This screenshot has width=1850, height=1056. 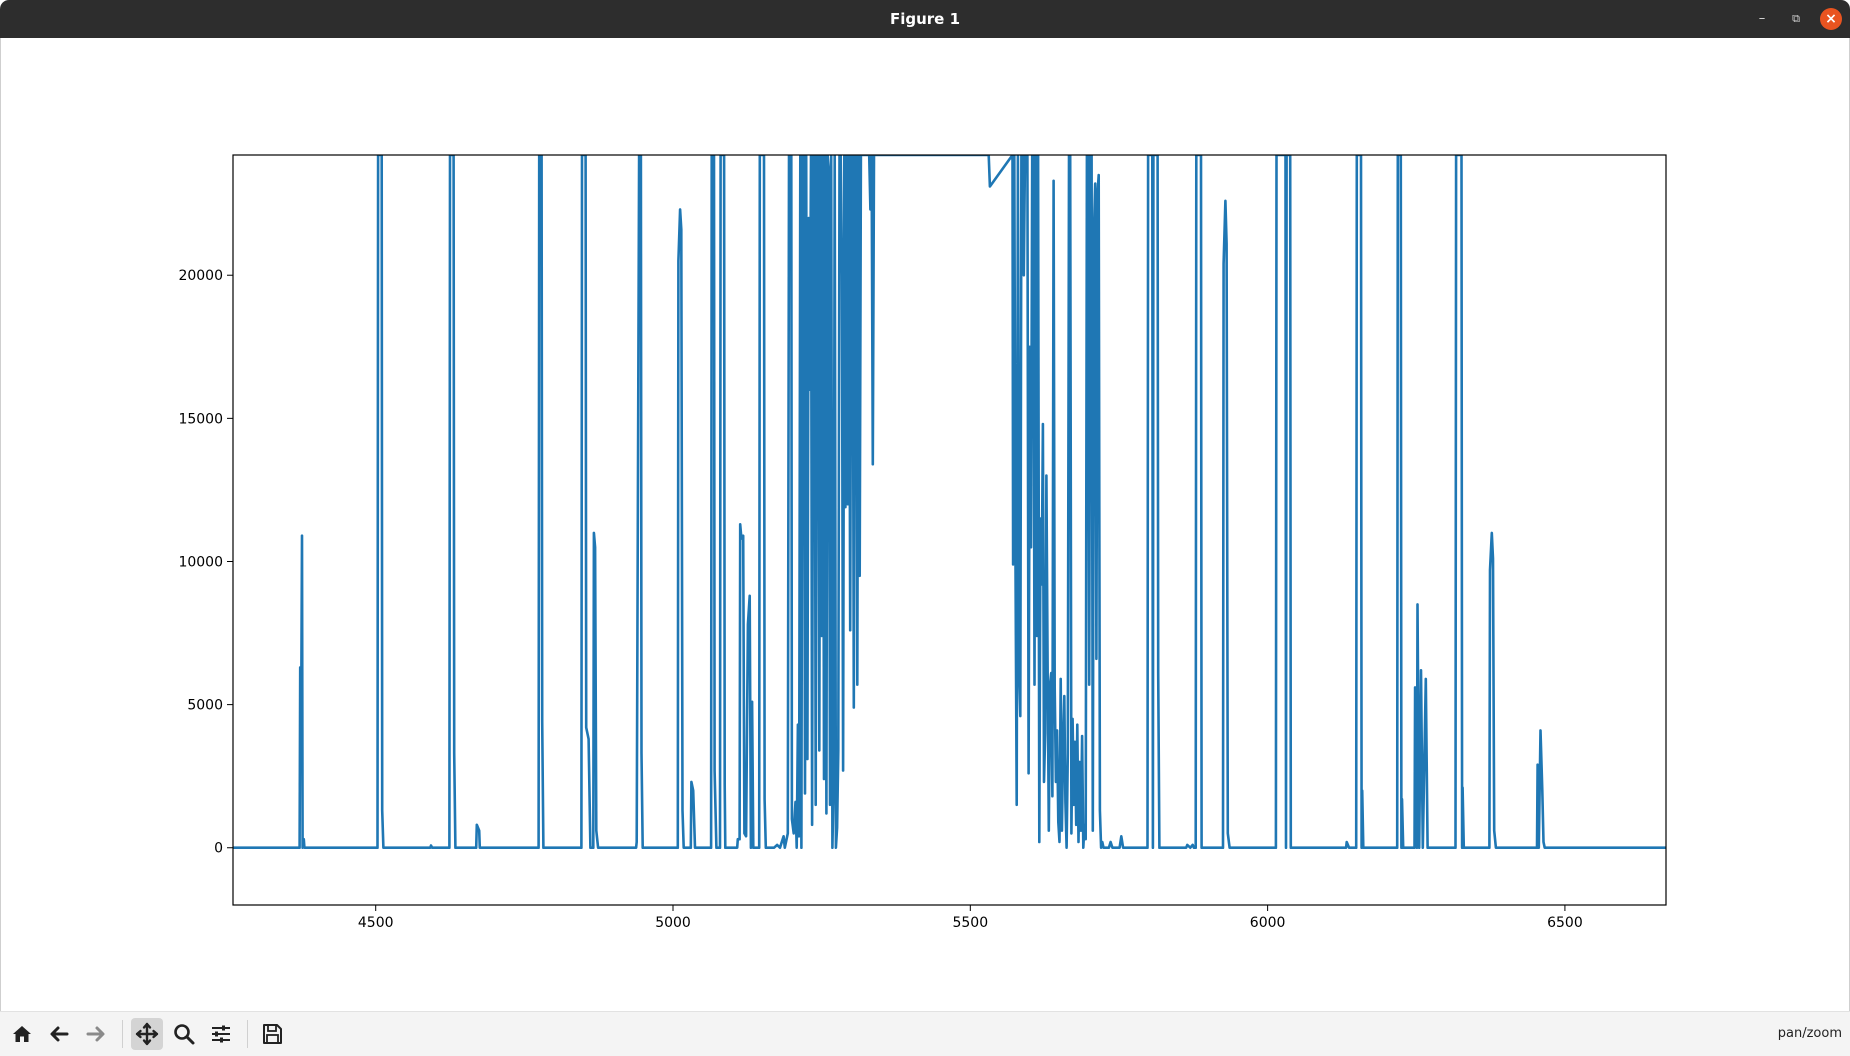 What do you see at coordinates (1796, 18) in the screenshot?
I see `maximize-icon: ⧉` at bounding box center [1796, 18].